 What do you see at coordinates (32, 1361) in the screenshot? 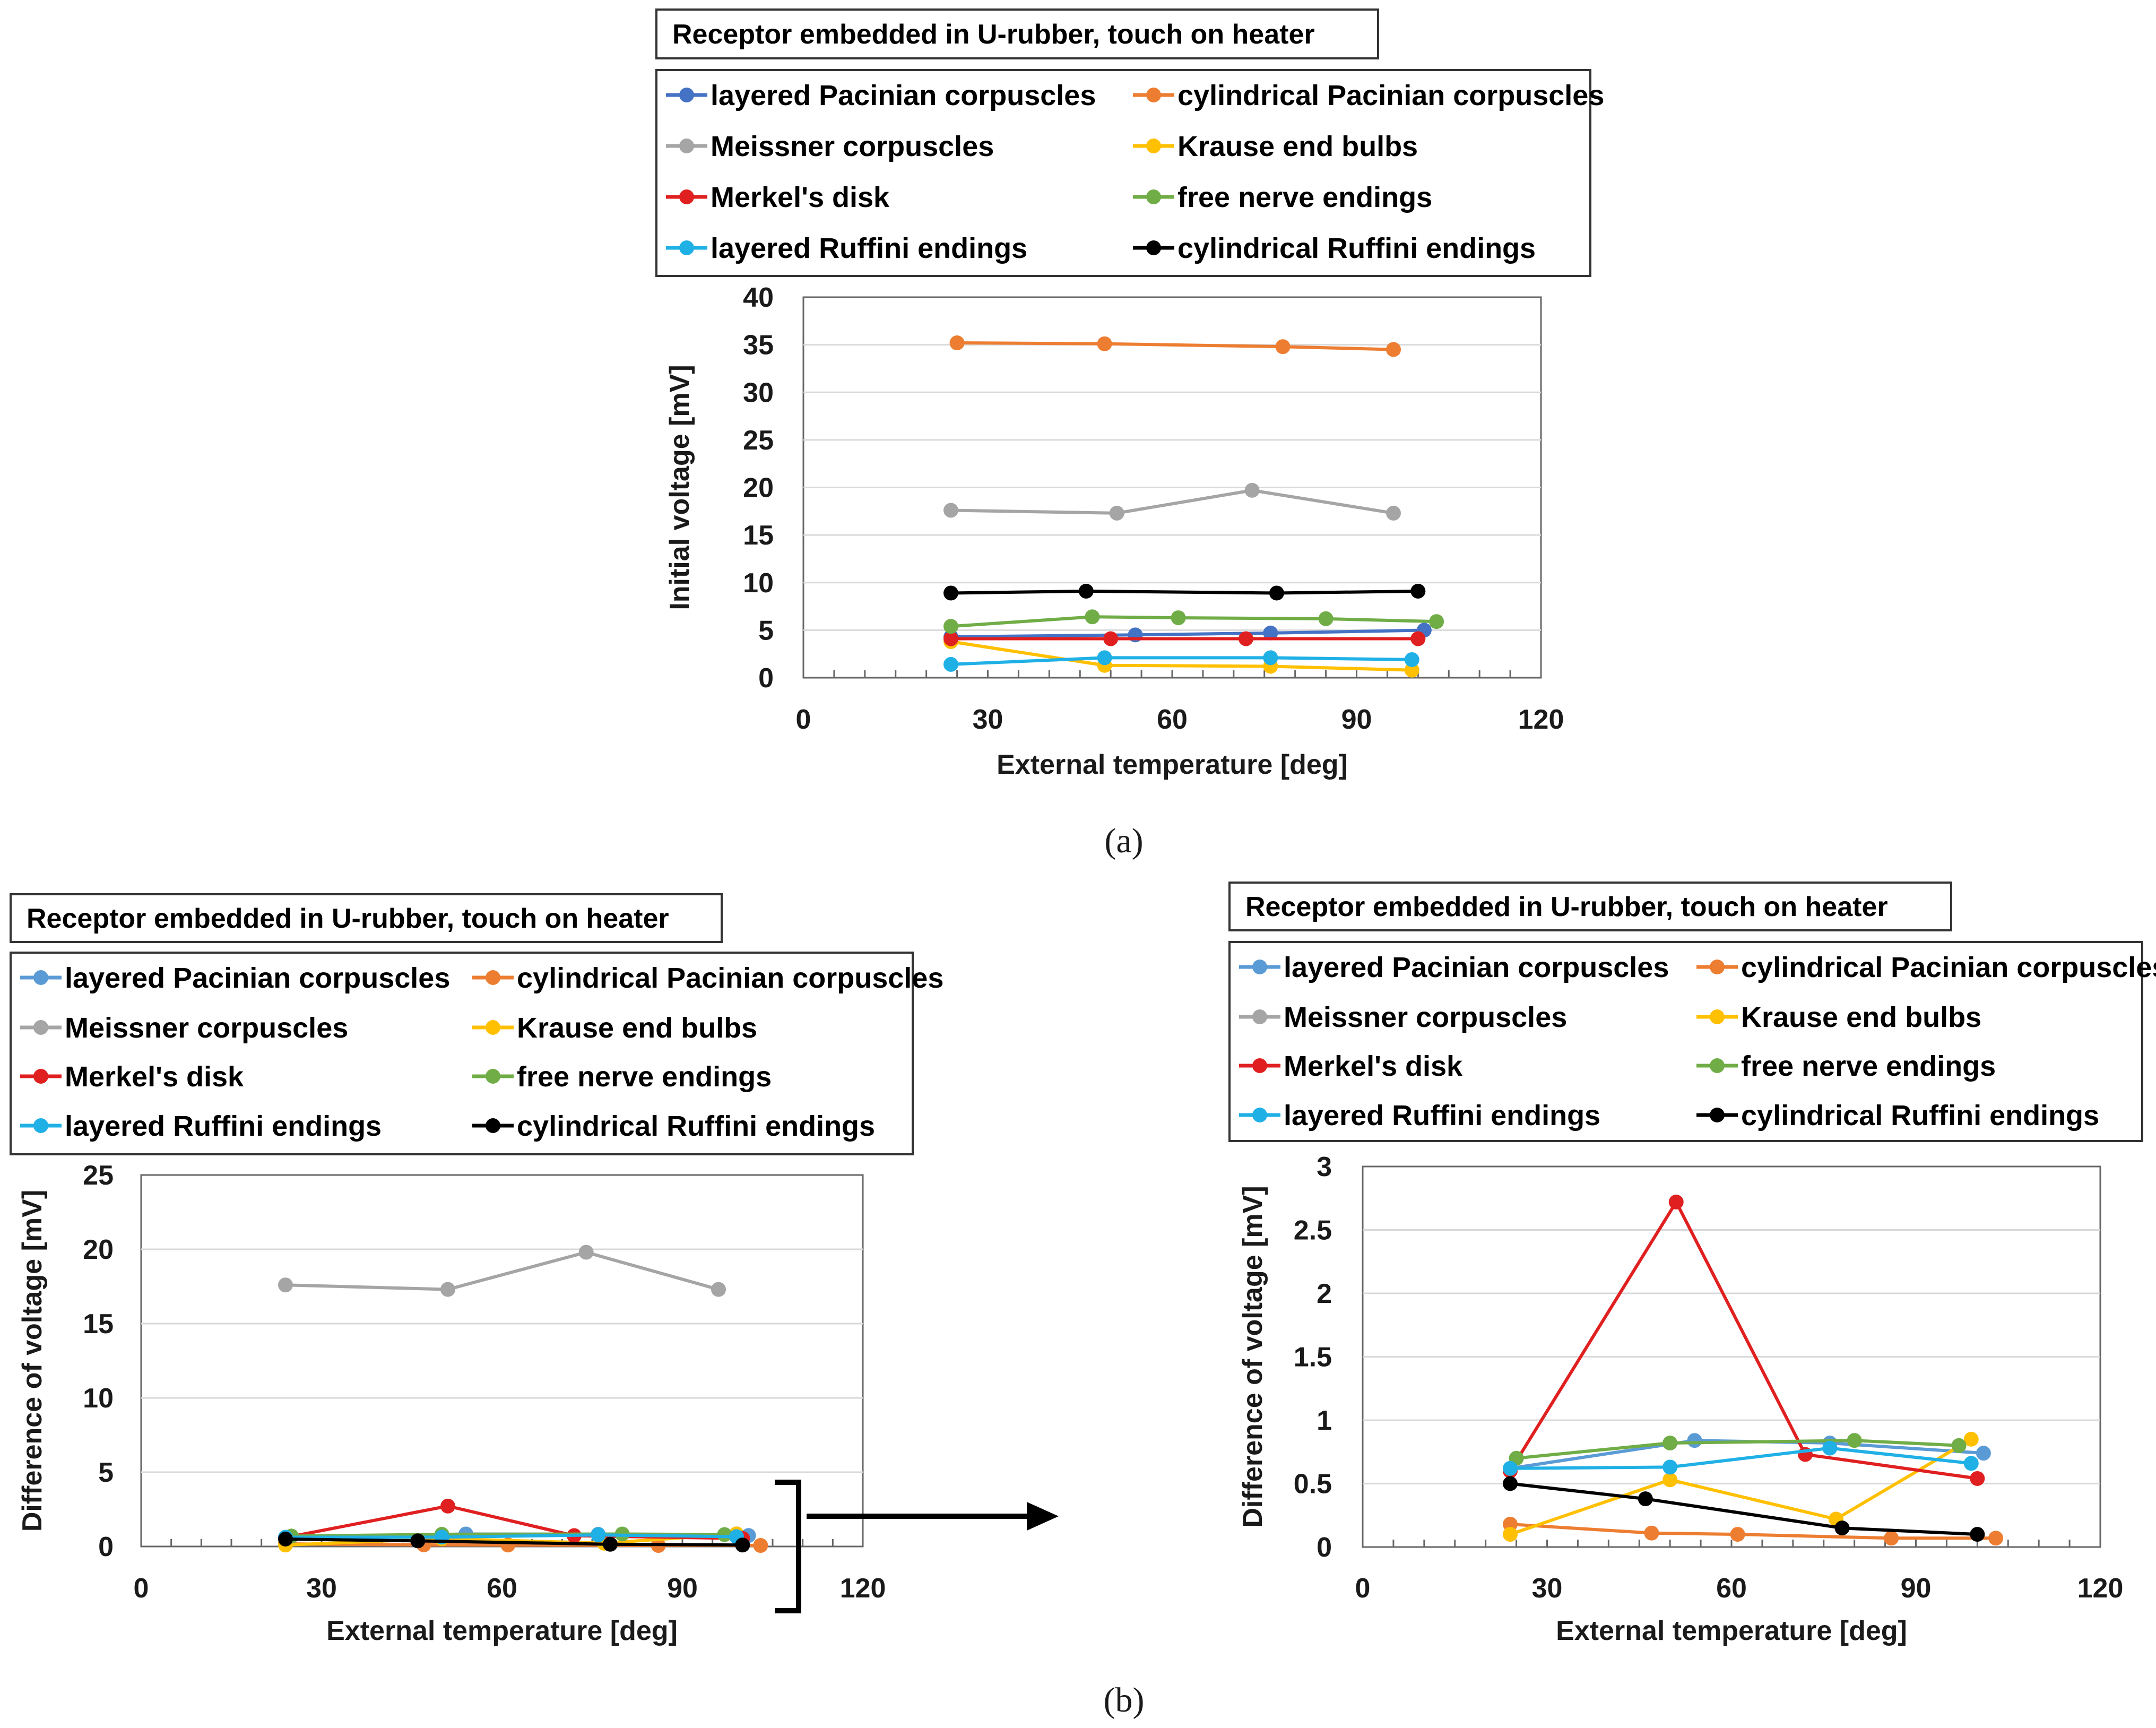
I see `y-axis-label: Difference of voltage [mV]` at bounding box center [32, 1361].